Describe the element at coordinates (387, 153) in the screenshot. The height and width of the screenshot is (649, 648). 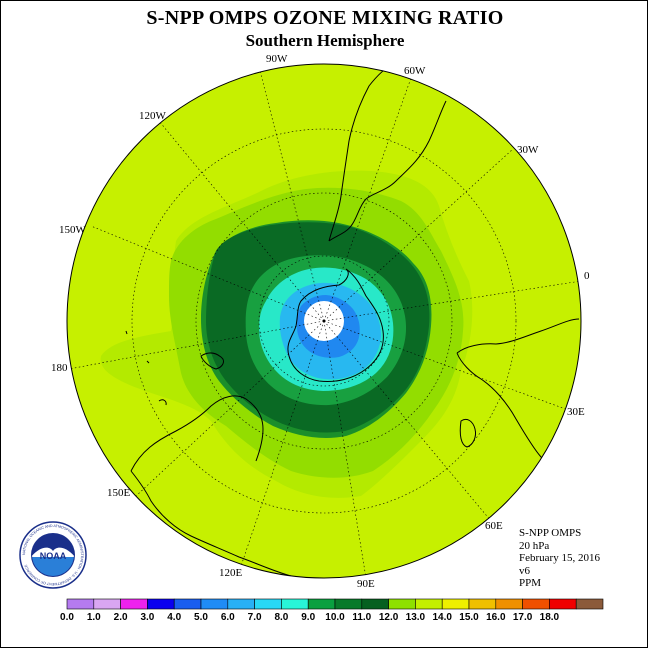
I see `coastline-south-america` at that location.